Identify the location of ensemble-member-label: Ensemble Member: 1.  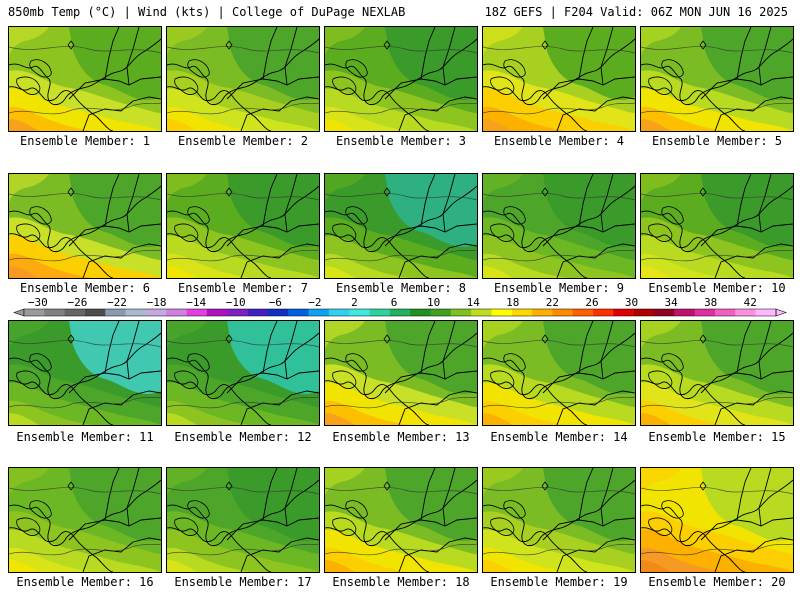
(85, 141).